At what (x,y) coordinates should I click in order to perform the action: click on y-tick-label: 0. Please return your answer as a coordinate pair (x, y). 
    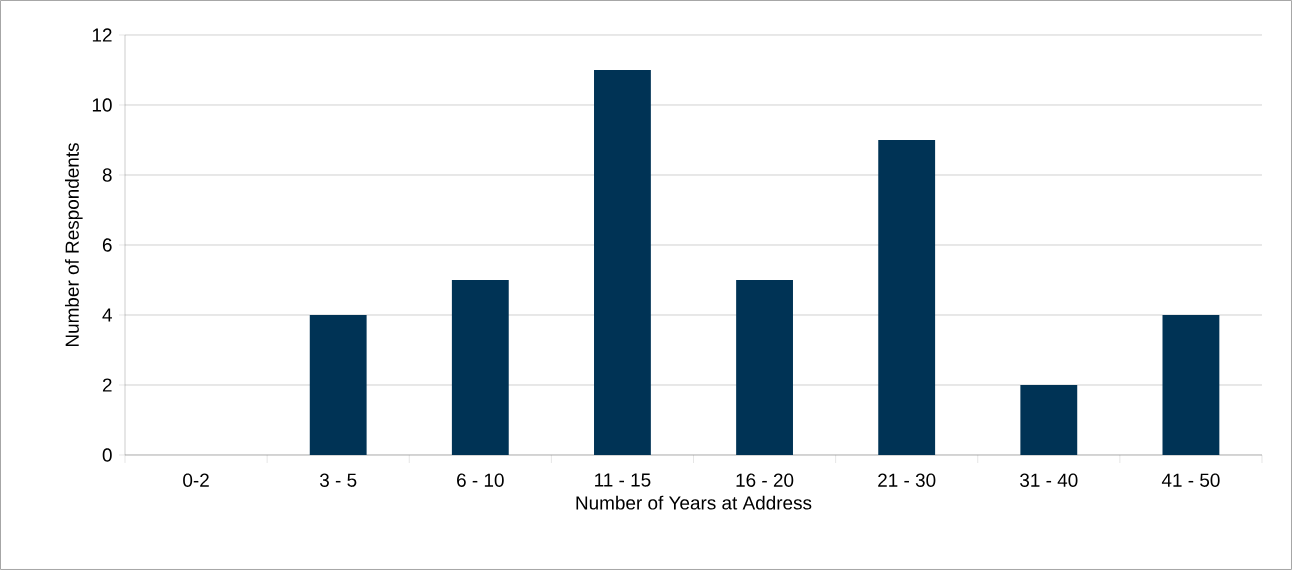
    Looking at the image, I should click on (107, 455).